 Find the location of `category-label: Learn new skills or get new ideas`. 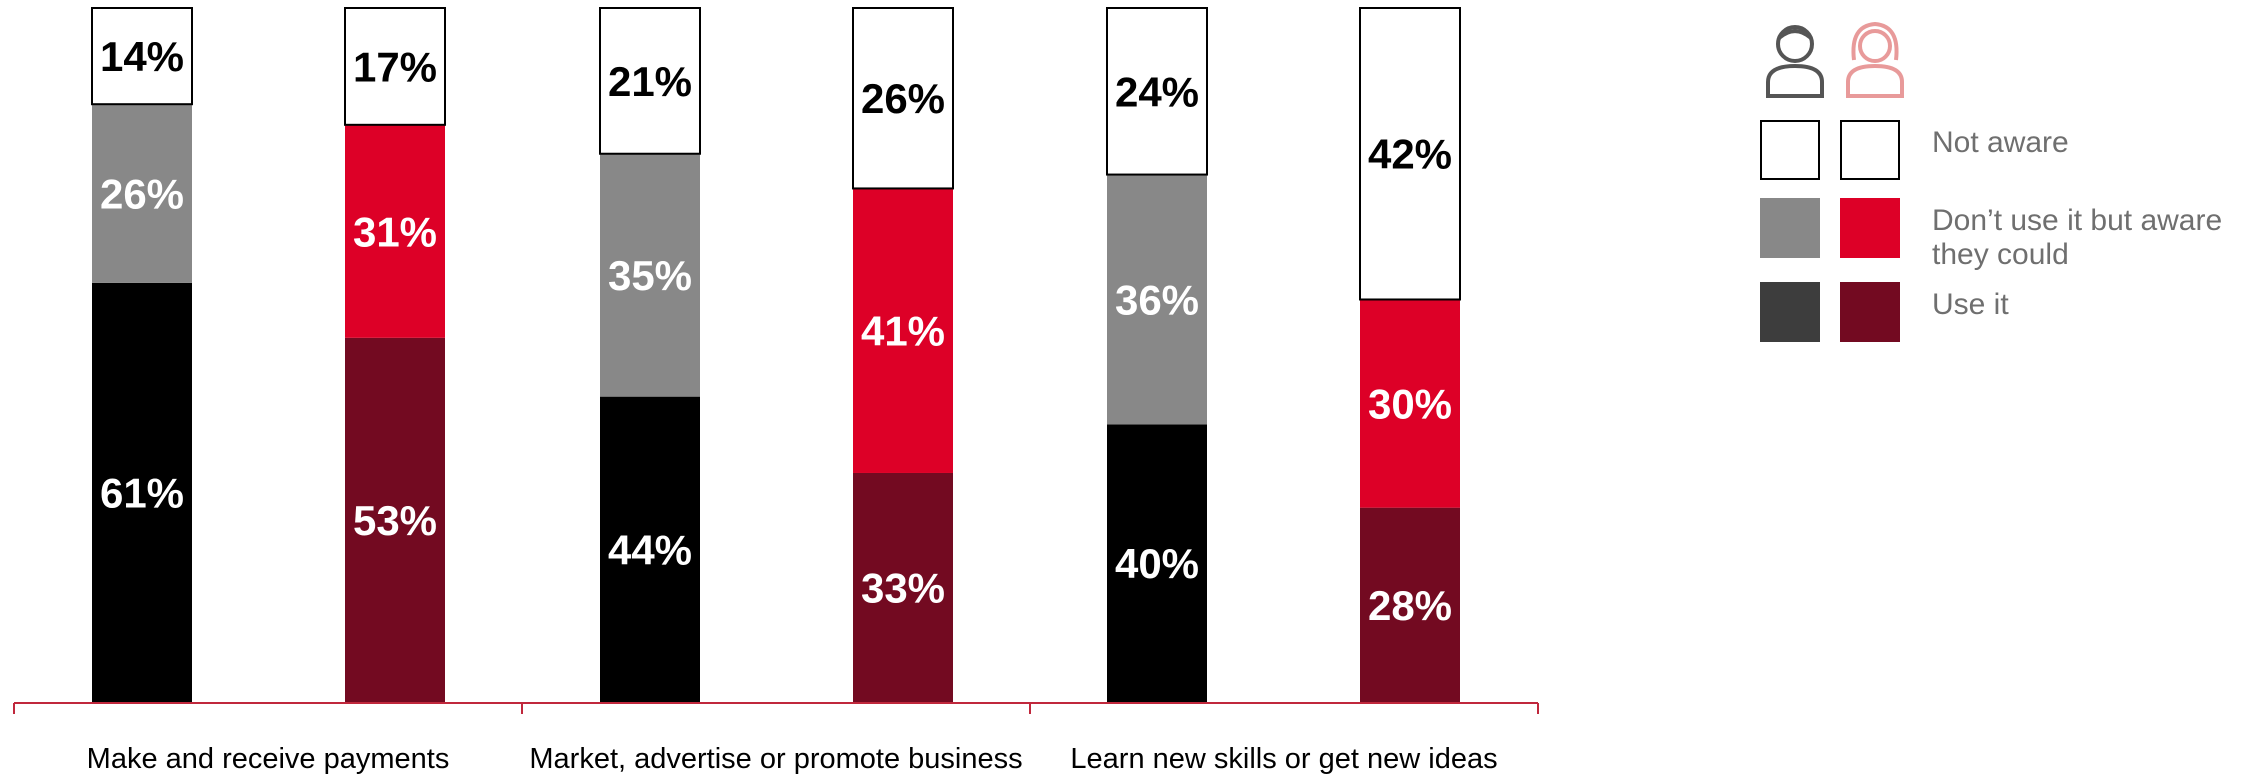

category-label: Learn new skills or get new ideas is located at coordinates (1283, 759).